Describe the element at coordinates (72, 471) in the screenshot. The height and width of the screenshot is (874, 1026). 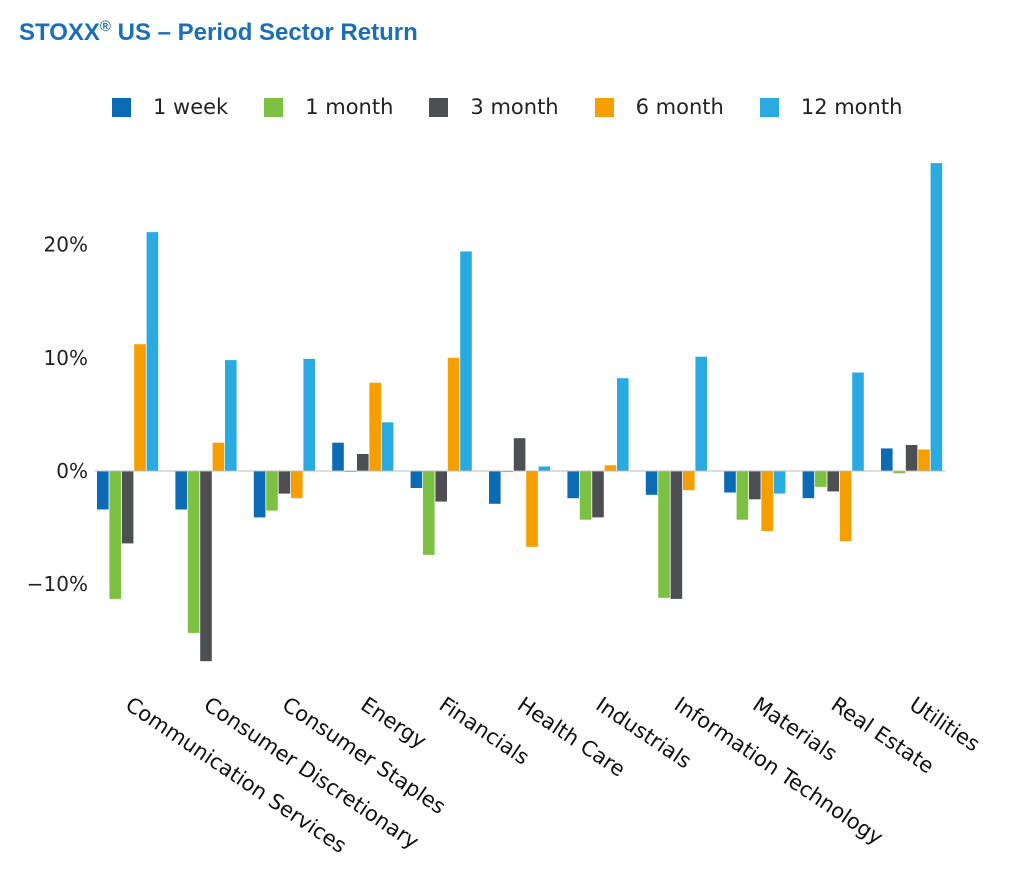
I see `y-tick-label: 0%` at that location.